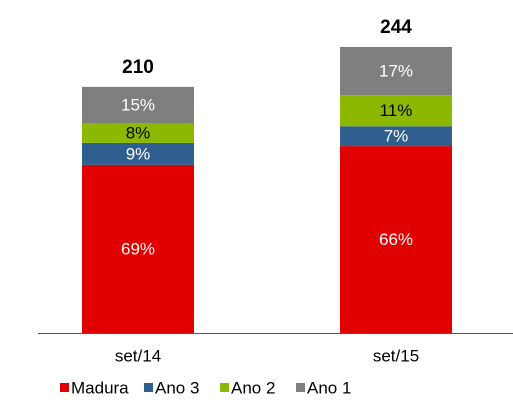  I want to click on data-label: 9%, so click(138, 153).